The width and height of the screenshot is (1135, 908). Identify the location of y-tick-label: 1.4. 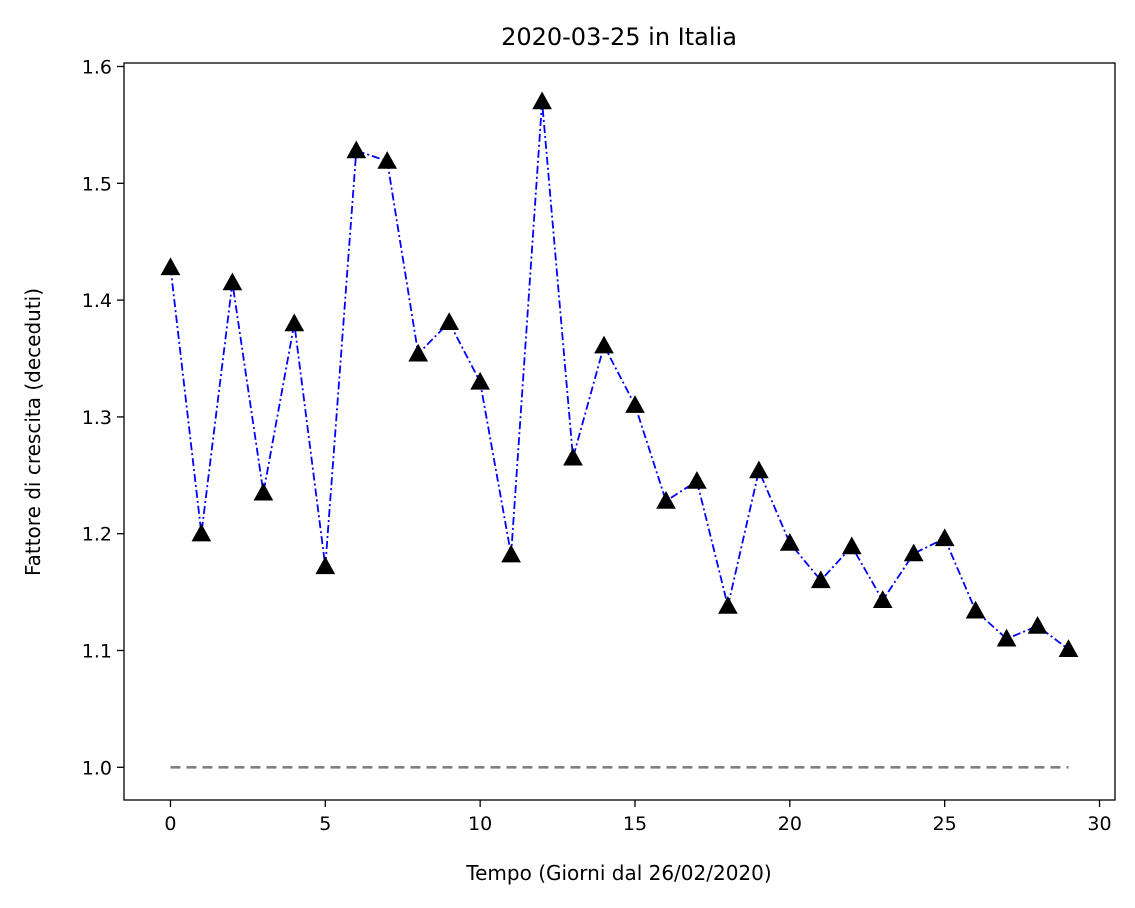
(97, 301).